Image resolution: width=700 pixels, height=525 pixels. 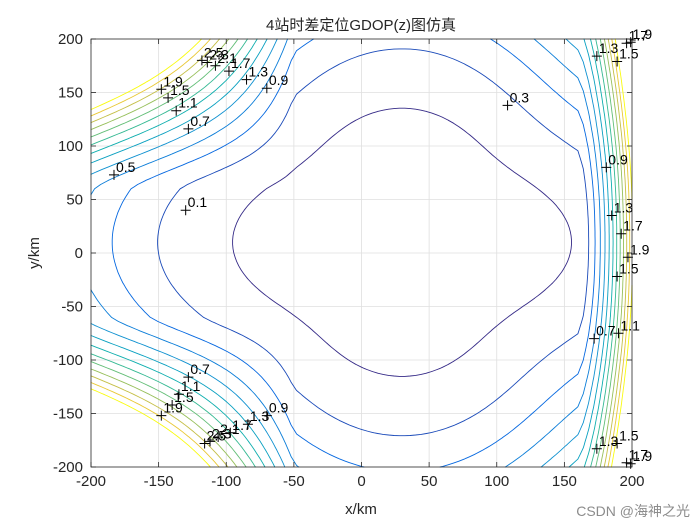 What do you see at coordinates (68, 360) in the screenshot?
I see `y-tick-label: -100` at bounding box center [68, 360].